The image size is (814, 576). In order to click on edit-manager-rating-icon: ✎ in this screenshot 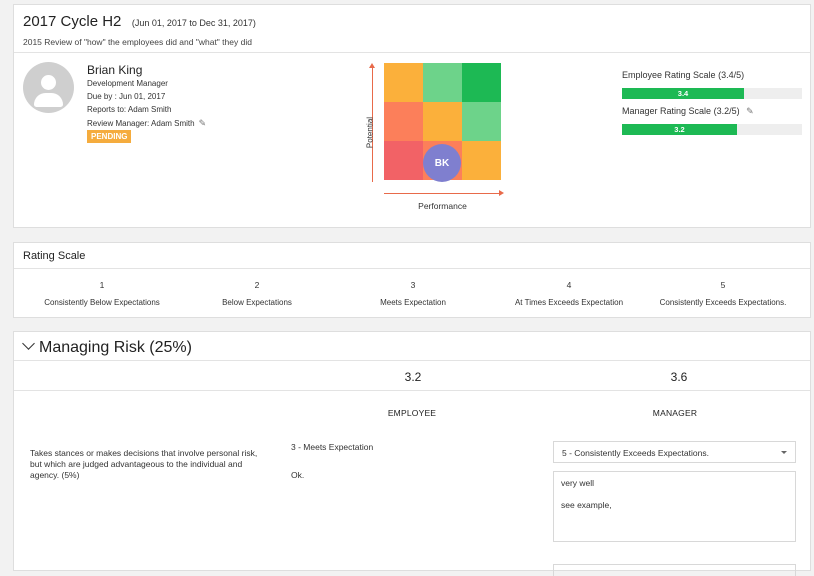, I will do `click(750, 111)`.